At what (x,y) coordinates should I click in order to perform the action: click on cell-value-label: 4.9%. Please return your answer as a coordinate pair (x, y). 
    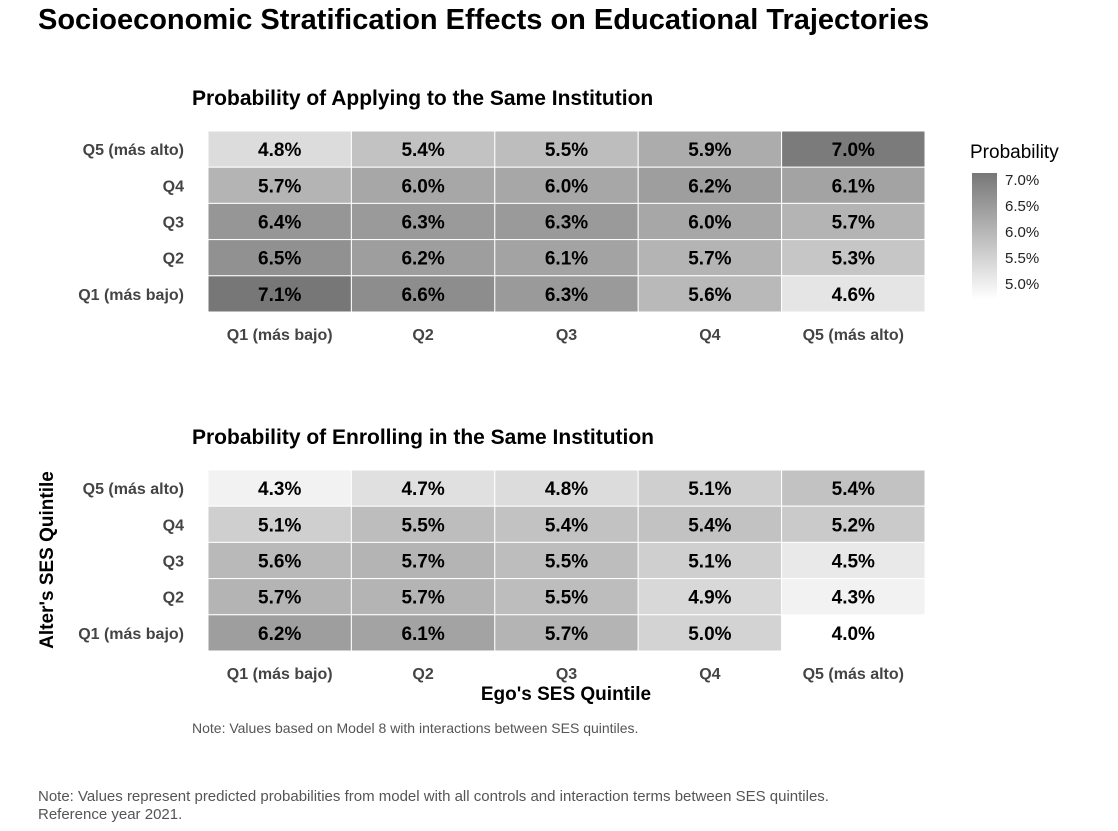
    Looking at the image, I should click on (709, 598).